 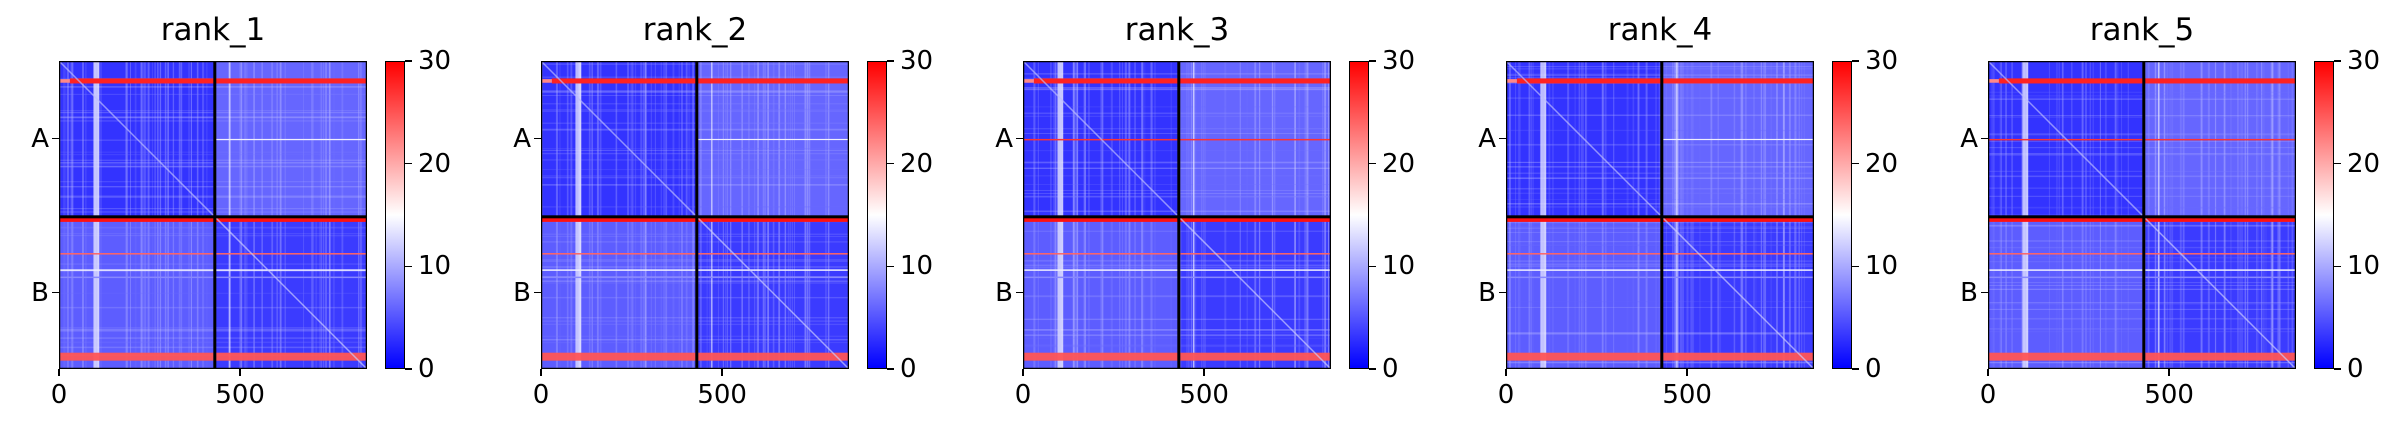 What do you see at coordinates (29, 293) in the screenshot?
I see `y-tick-label: B` at bounding box center [29, 293].